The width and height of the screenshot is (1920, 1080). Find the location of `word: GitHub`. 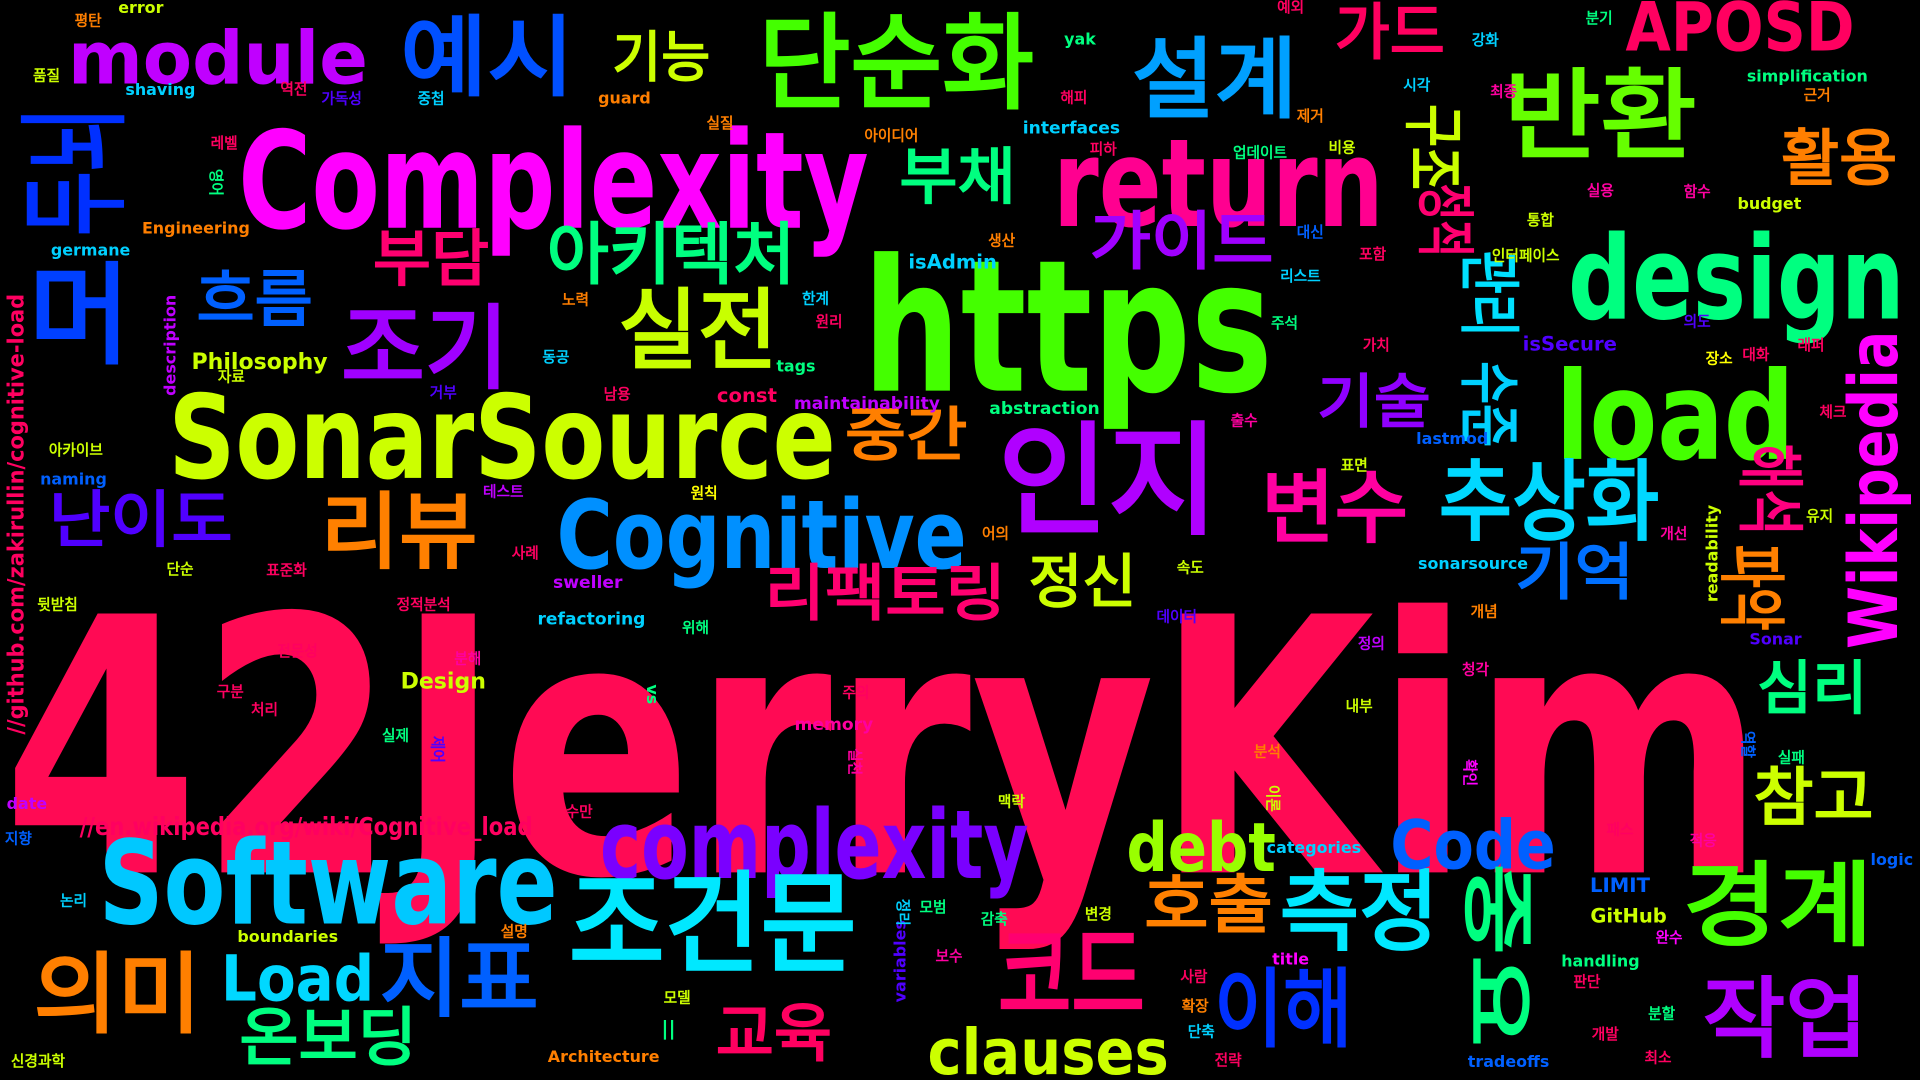

word: GitHub is located at coordinates (1628, 915).